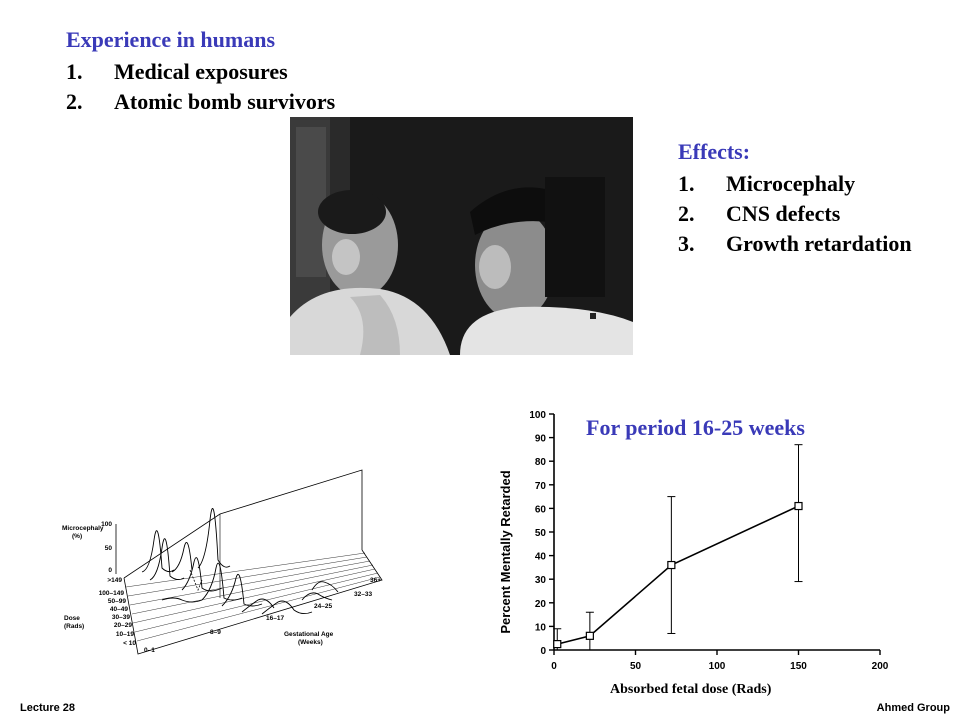  What do you see at coordinates (275, 618) in the screenshot?
I see `age-tick-label: 16–17` at bounding box center [275, 618].